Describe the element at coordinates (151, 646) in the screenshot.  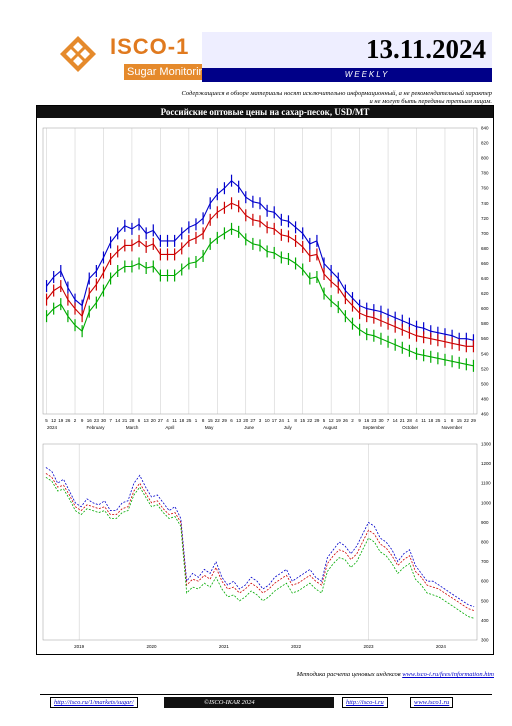
I see `chart-1-x-tick: 2020` at that location.